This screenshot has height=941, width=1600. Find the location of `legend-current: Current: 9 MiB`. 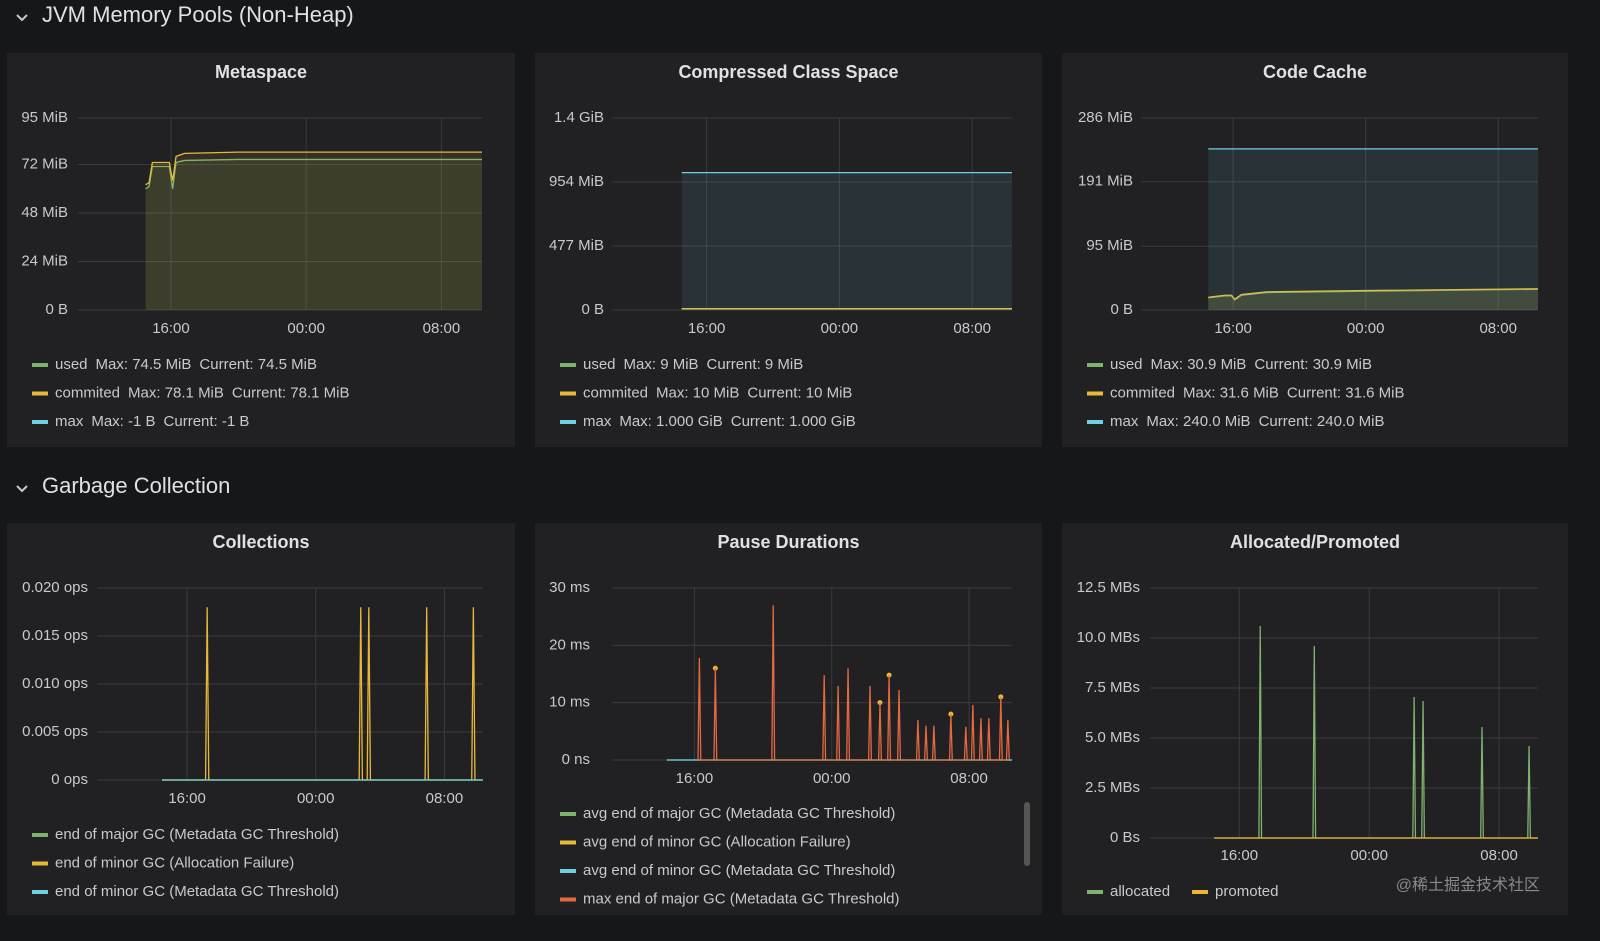

legend-current: Current: 9 MiB is located at coordinates (755, 364).